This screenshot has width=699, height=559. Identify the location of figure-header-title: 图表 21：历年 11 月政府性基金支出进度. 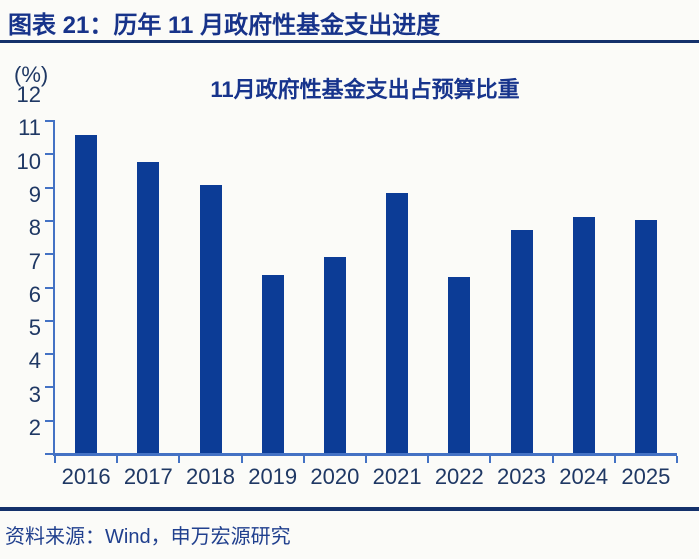
(224, 25).